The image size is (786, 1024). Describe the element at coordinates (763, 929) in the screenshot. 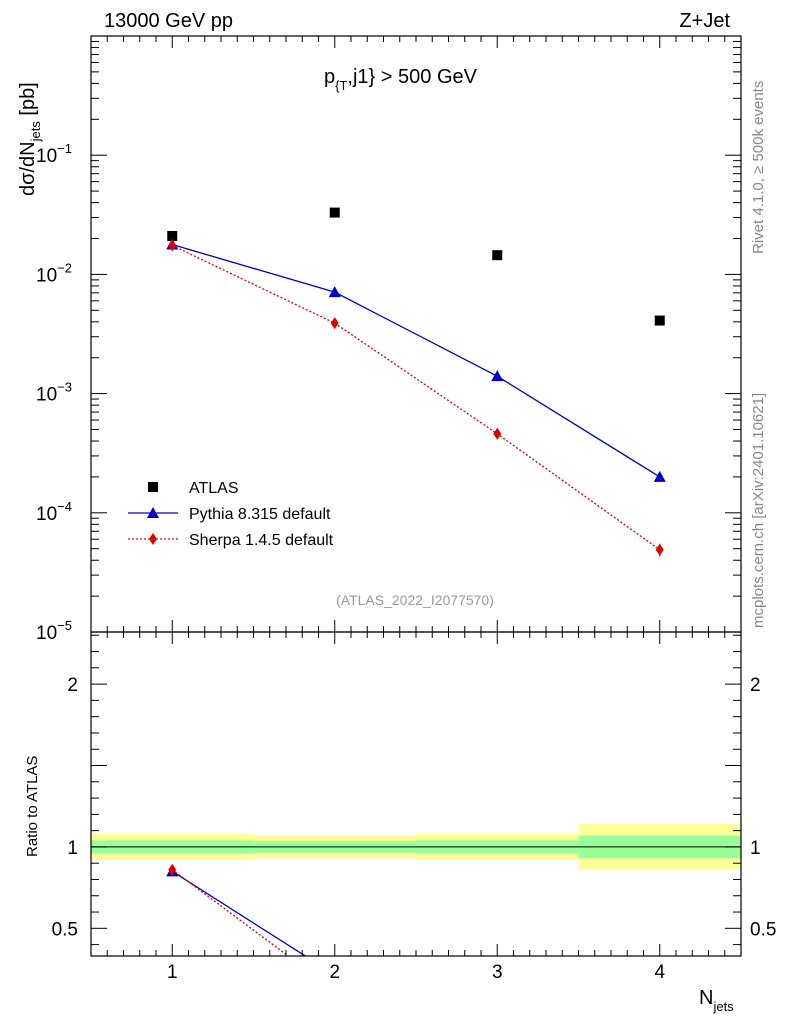

I see `ratio-y-tick-label-right: 0.5` at that location.